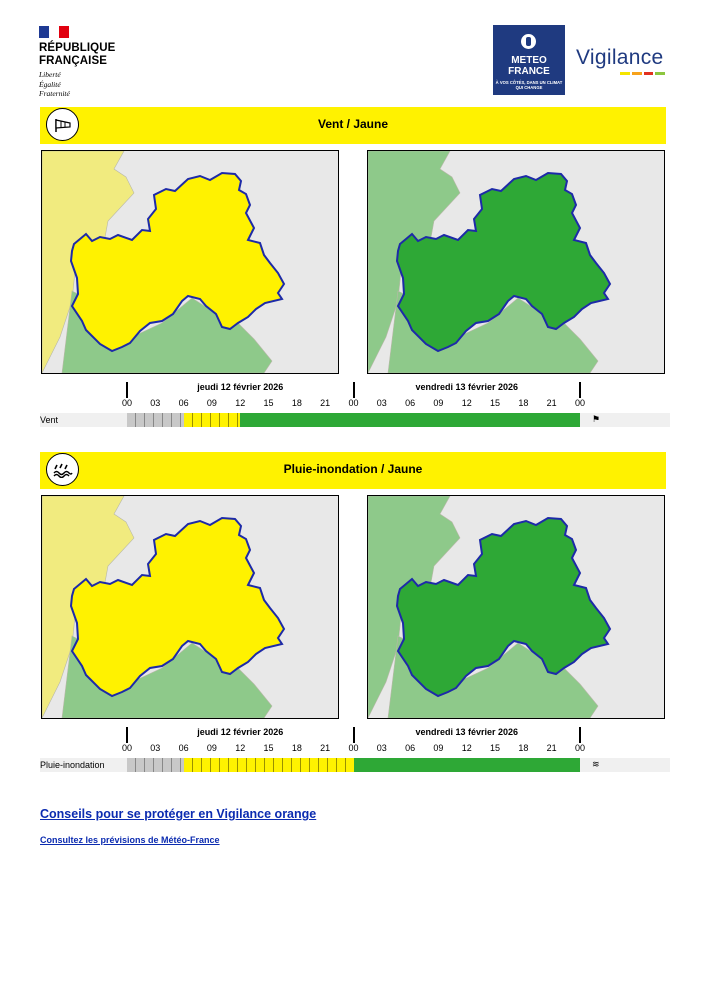 This screenshot has width=707, height=1000. Describe the element at coordinates (54, 32) in the screenshot. I see `french-flag-icon` at that location.